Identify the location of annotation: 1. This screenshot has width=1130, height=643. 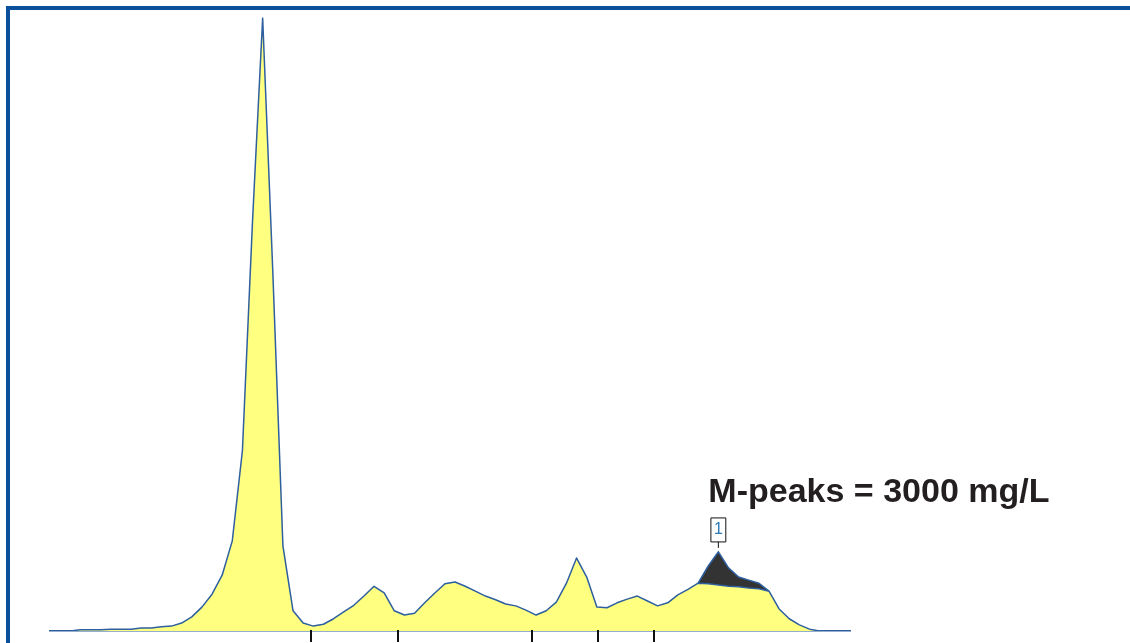
(718, 529).